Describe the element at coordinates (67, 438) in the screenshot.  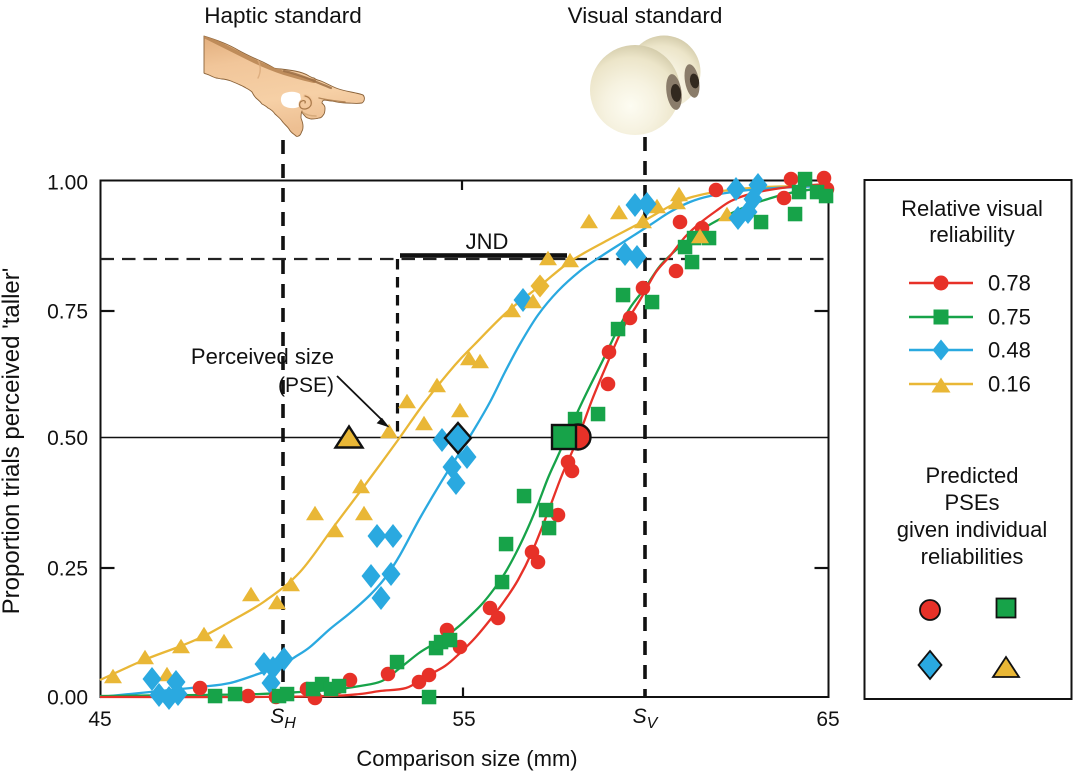
I see `svg-text: 0.50` at that location.